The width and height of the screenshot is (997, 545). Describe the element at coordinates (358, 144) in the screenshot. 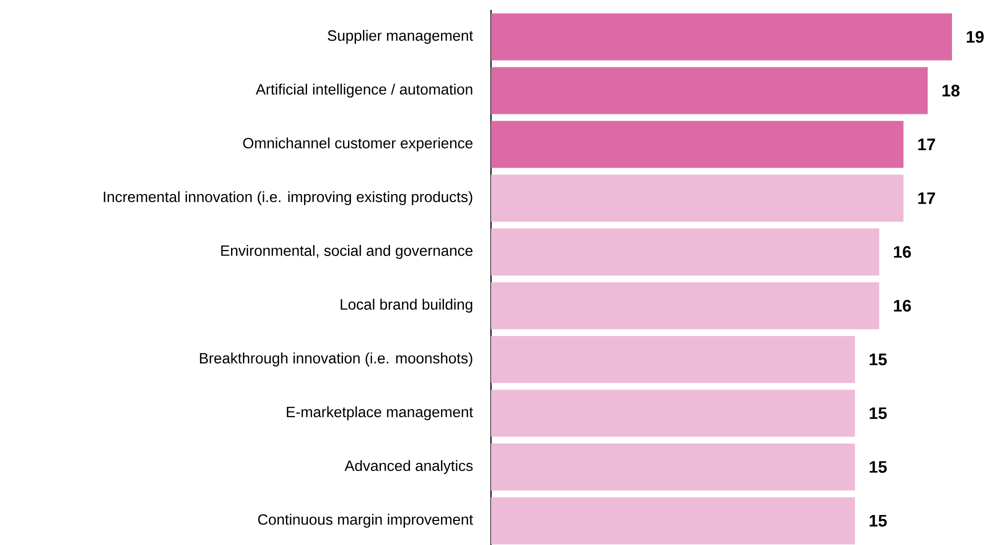

I see `y-tick-label: Omnichannel customer experience` at that location.